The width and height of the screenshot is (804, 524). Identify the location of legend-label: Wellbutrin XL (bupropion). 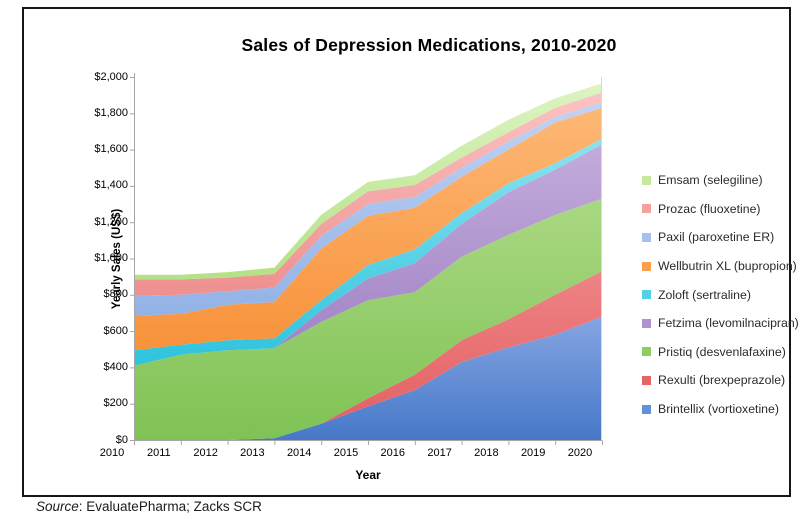
(727, 266).